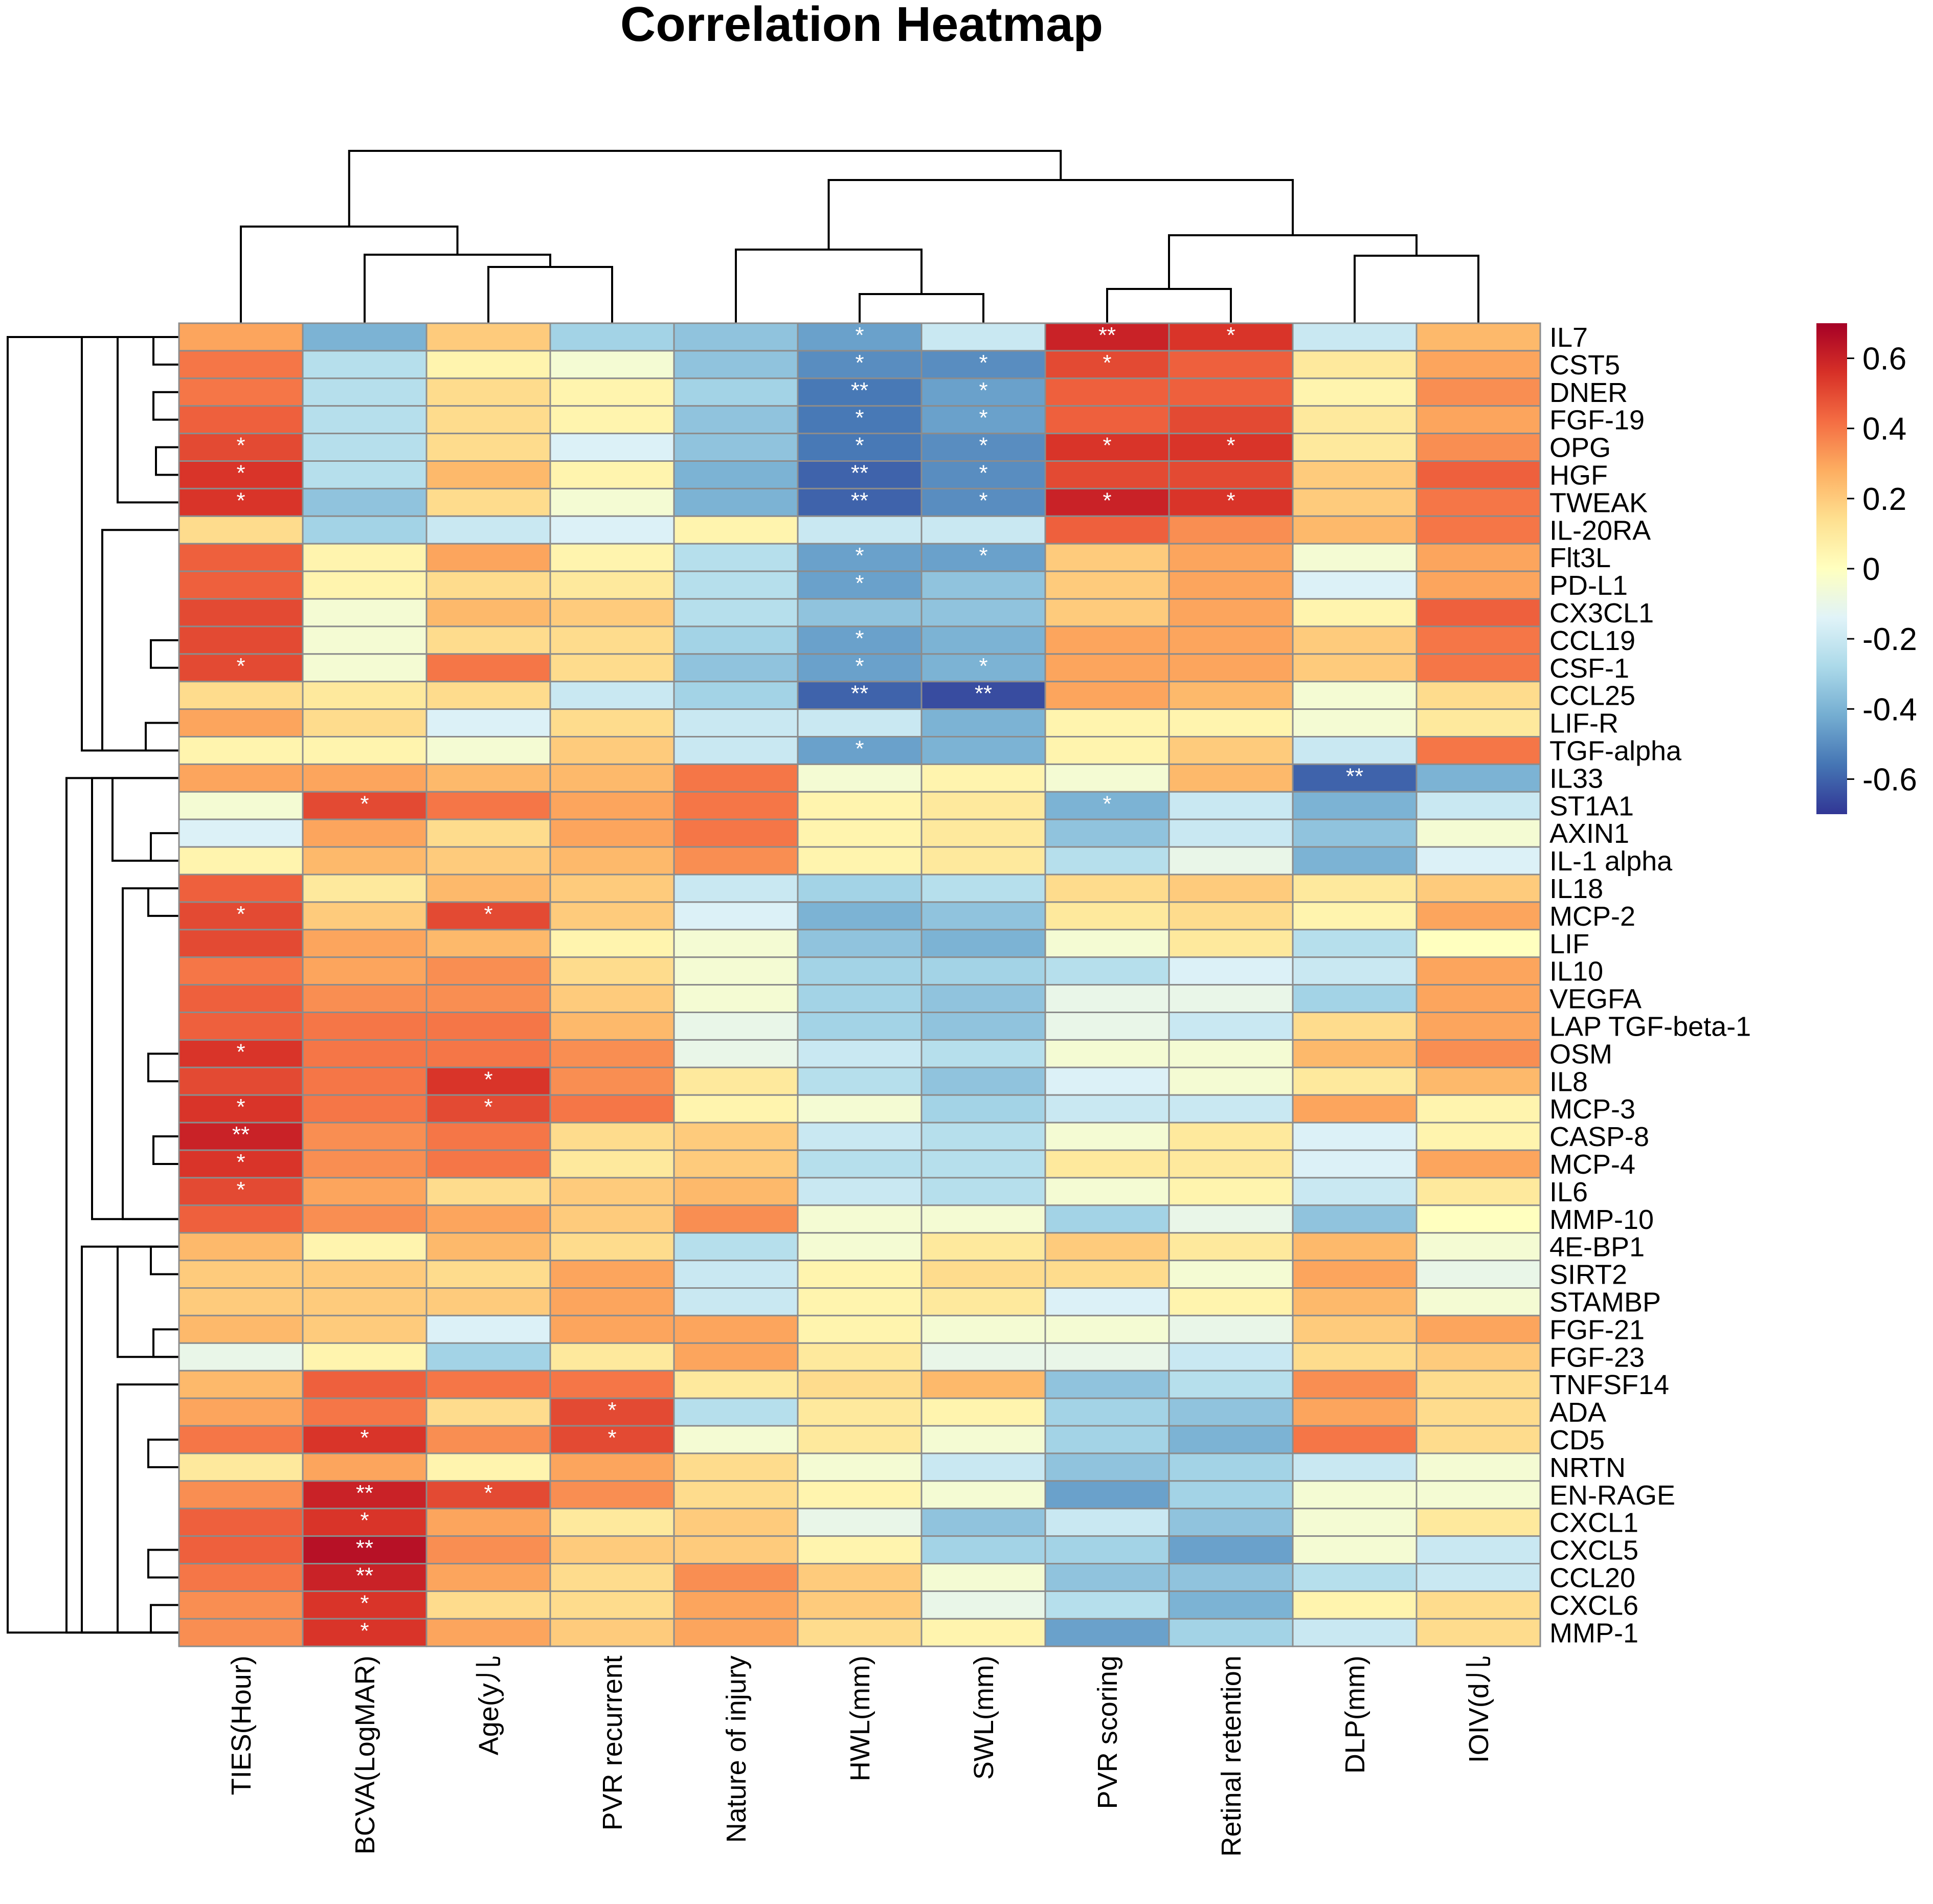  What do you see at coordinates (1569, 944) in the screenshot?
I see `row-label-lif: LIF` at bounding box center [1569, 944].